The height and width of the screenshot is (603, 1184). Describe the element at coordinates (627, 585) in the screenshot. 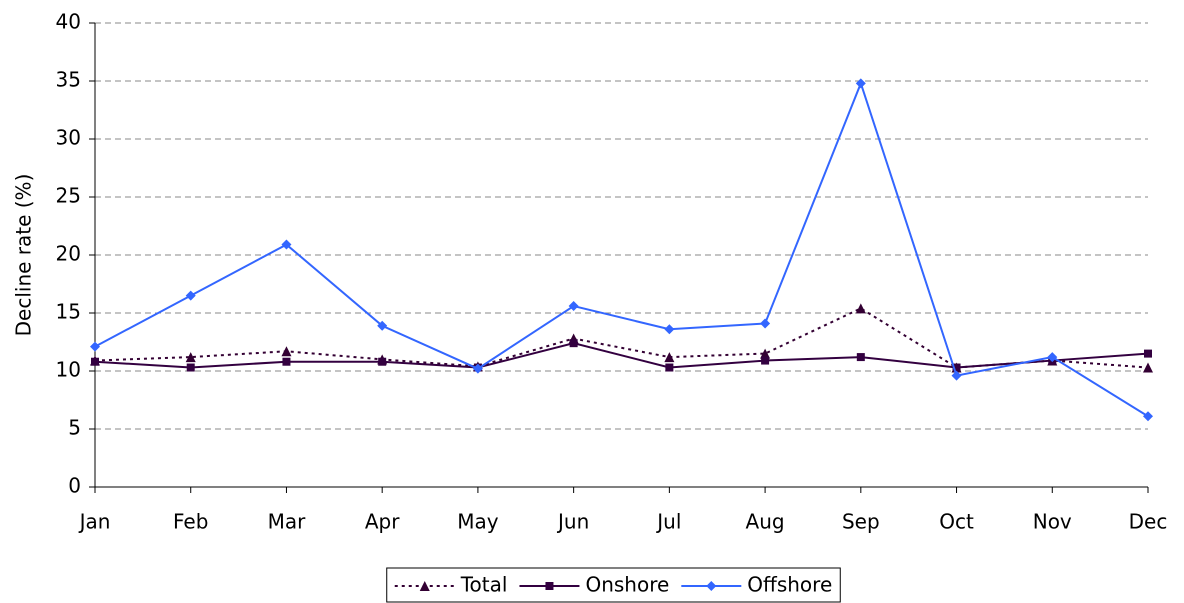

I see `legend-label: Onshore` at that location.